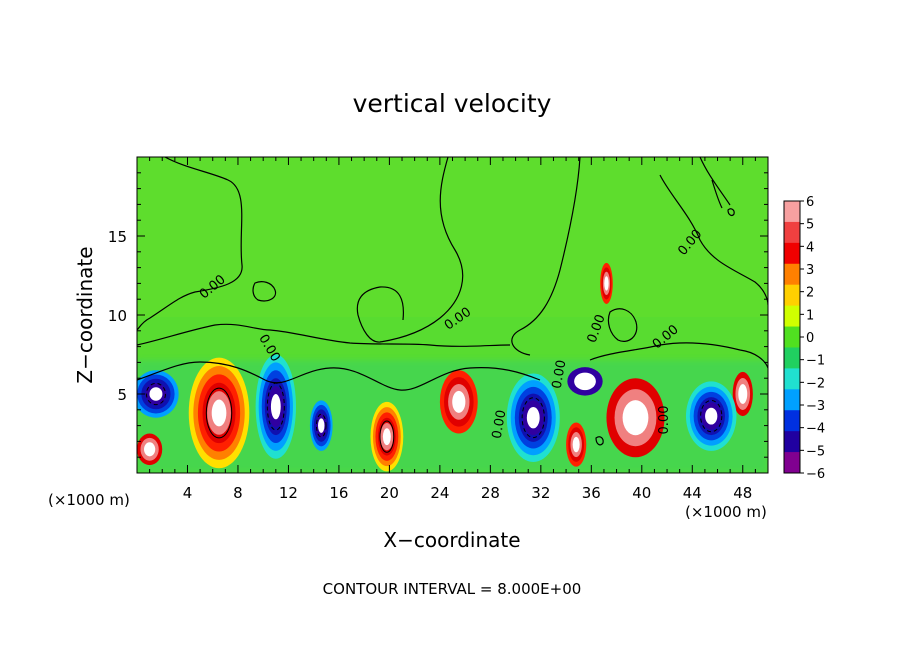  I want to click on colorbar-label: −4, so click(815, 429).